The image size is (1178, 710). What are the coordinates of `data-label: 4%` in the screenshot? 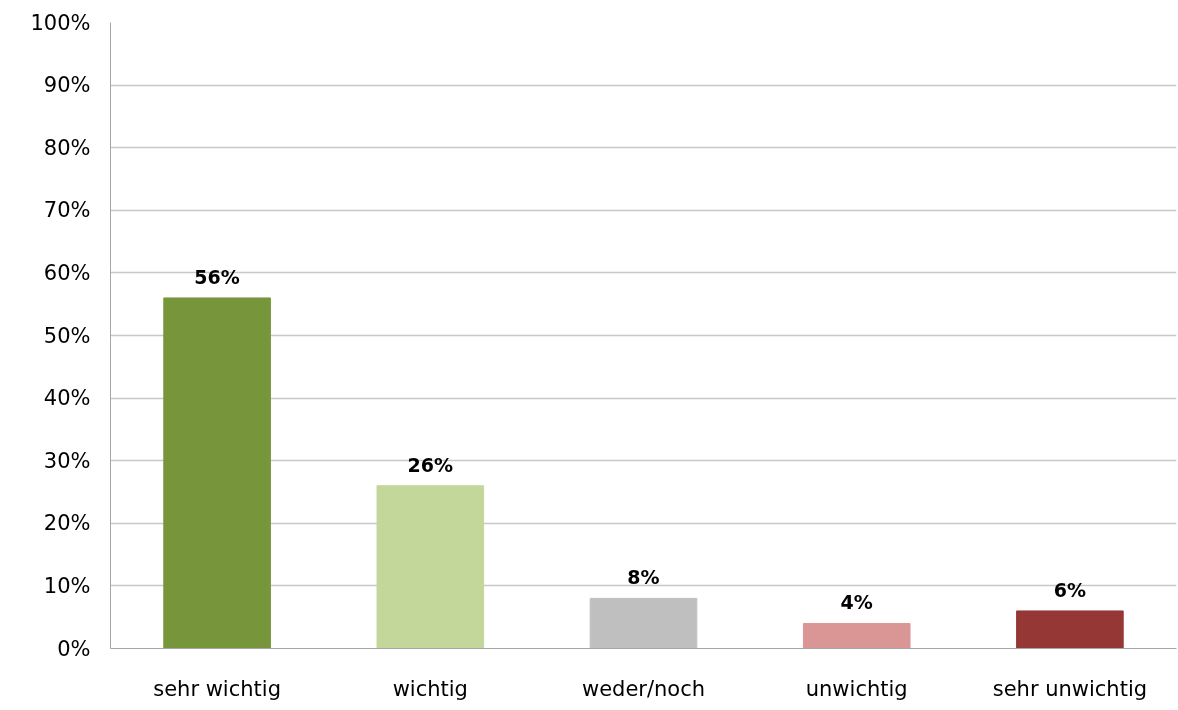 It's located at (856, 602).